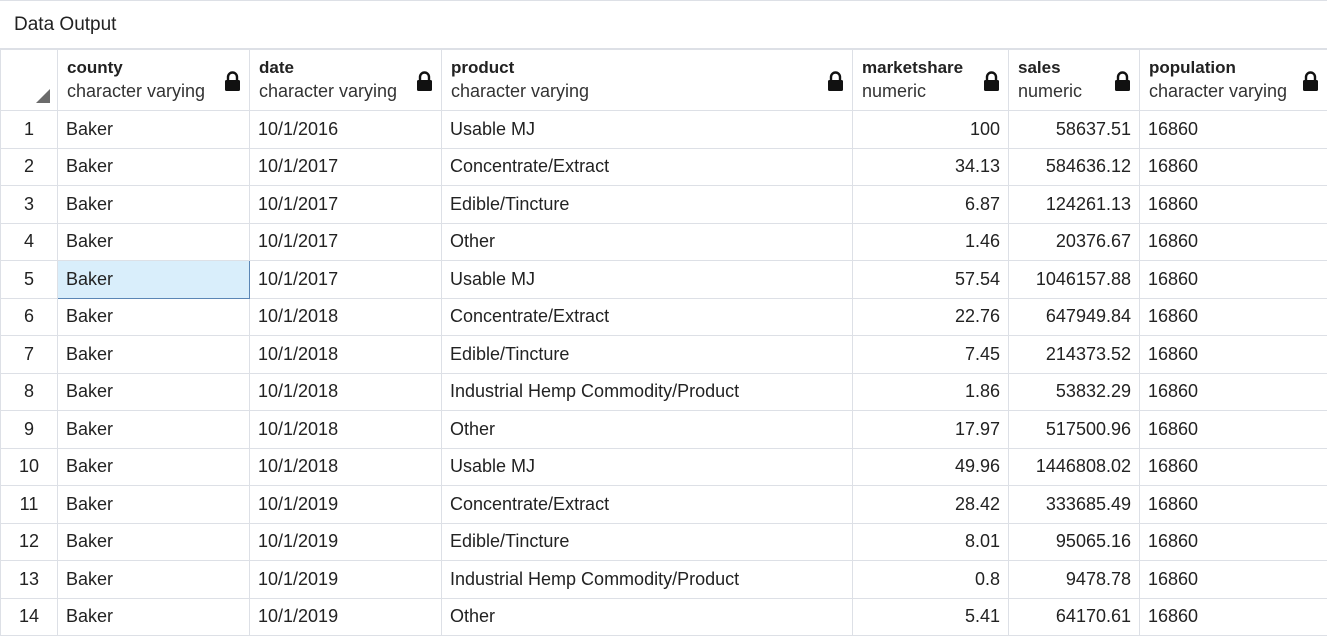  What do you see at coordinates (1074, 205) in the screenshot?
I see `cell-sales: 124261.13` at bounding box center [1074, 205].